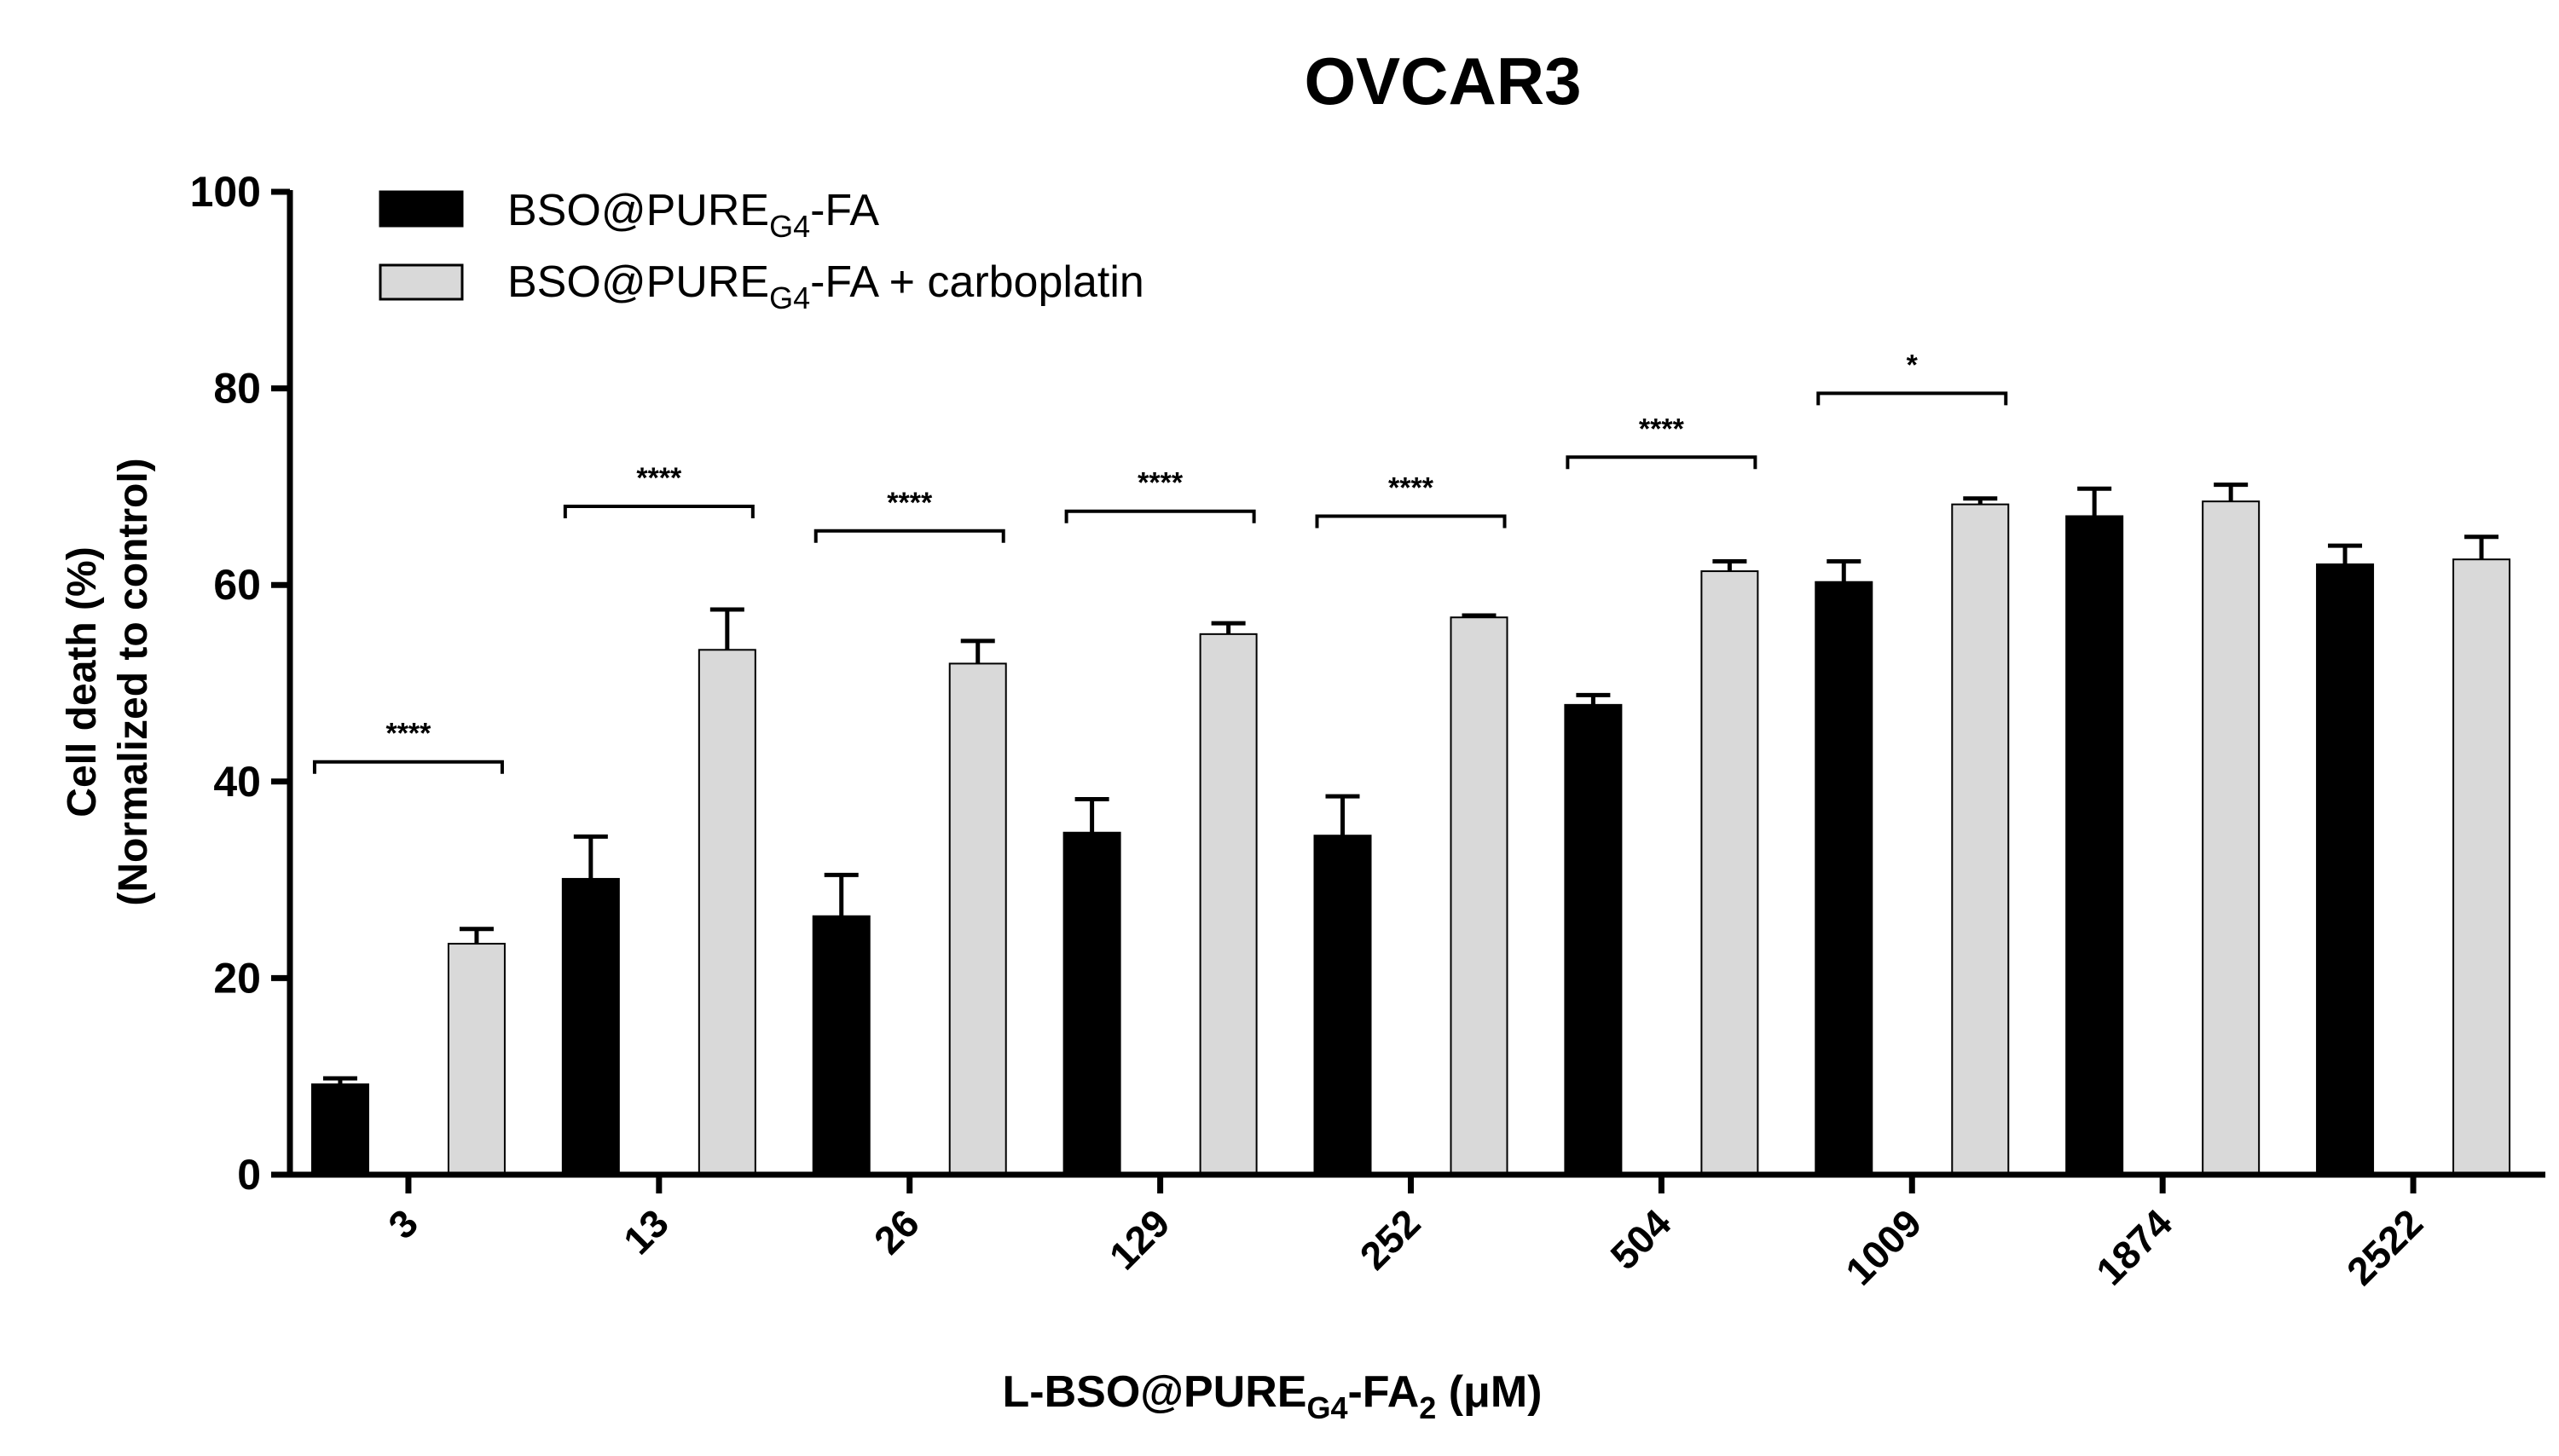  Describe the element at coordinates (638, 210) in the screenshot. I see `legend-label-series-1-main: BSO@PURE` at that location.